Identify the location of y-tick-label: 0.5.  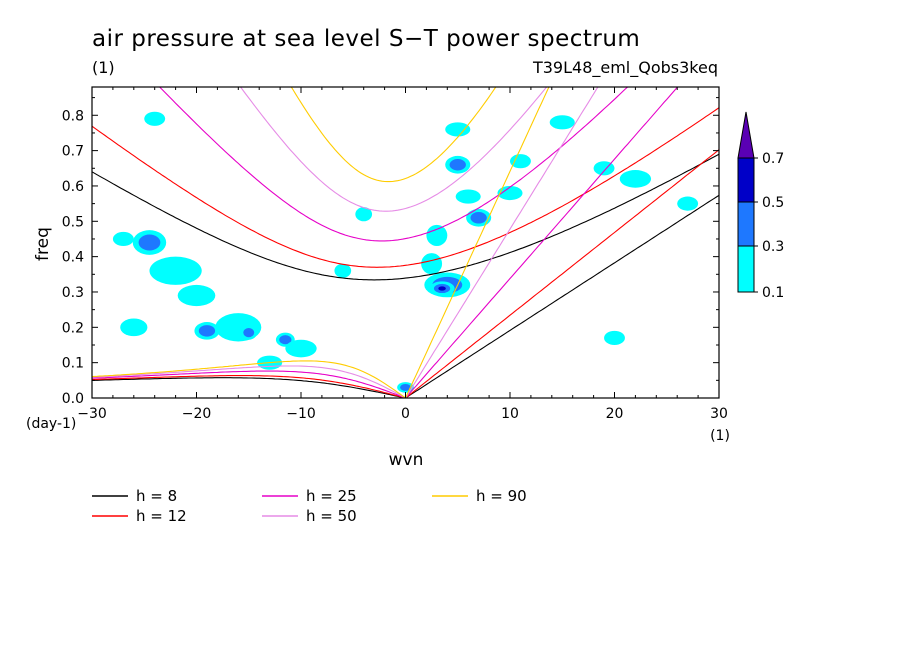
(73, 222).